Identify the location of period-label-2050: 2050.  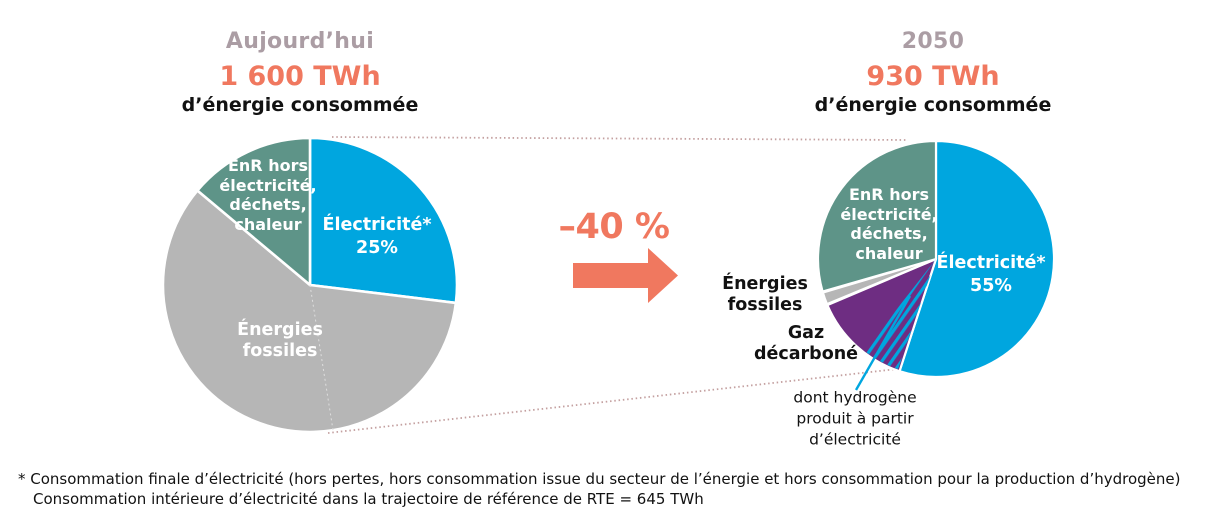
(933, 41).